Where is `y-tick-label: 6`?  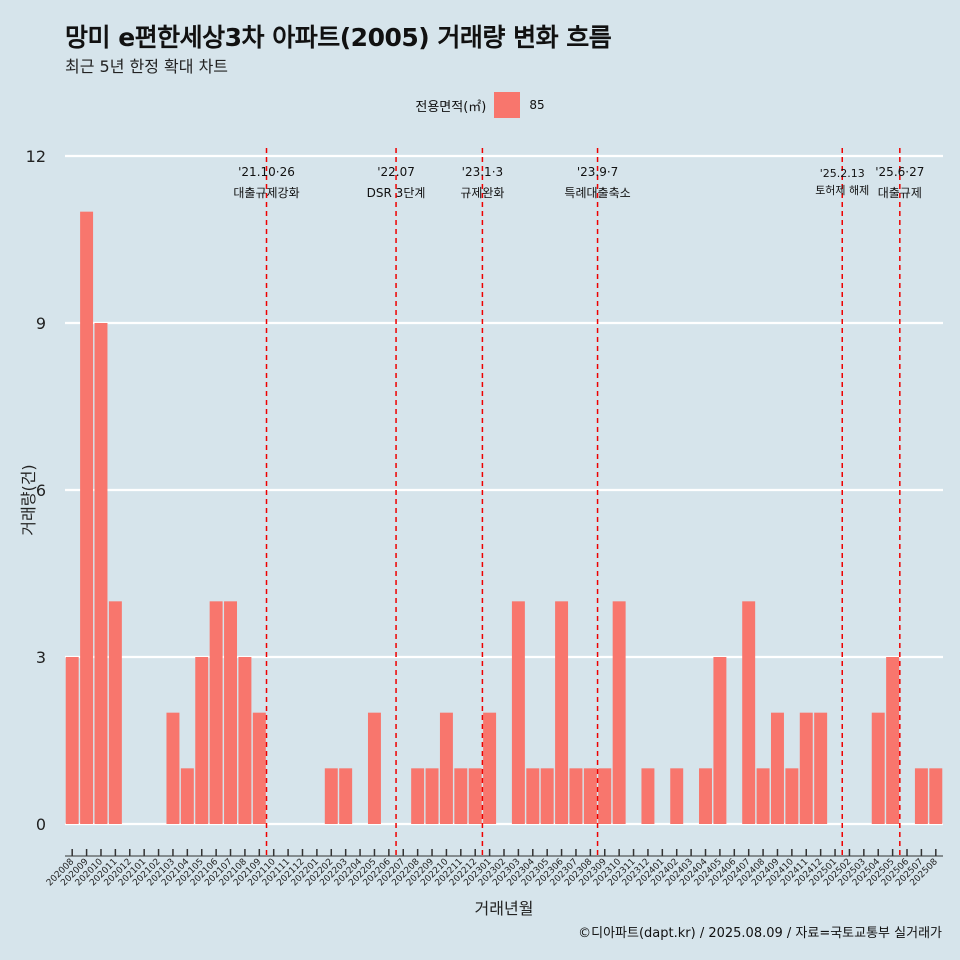
y-tick-label: 6 is located at coordinates (41, 490).